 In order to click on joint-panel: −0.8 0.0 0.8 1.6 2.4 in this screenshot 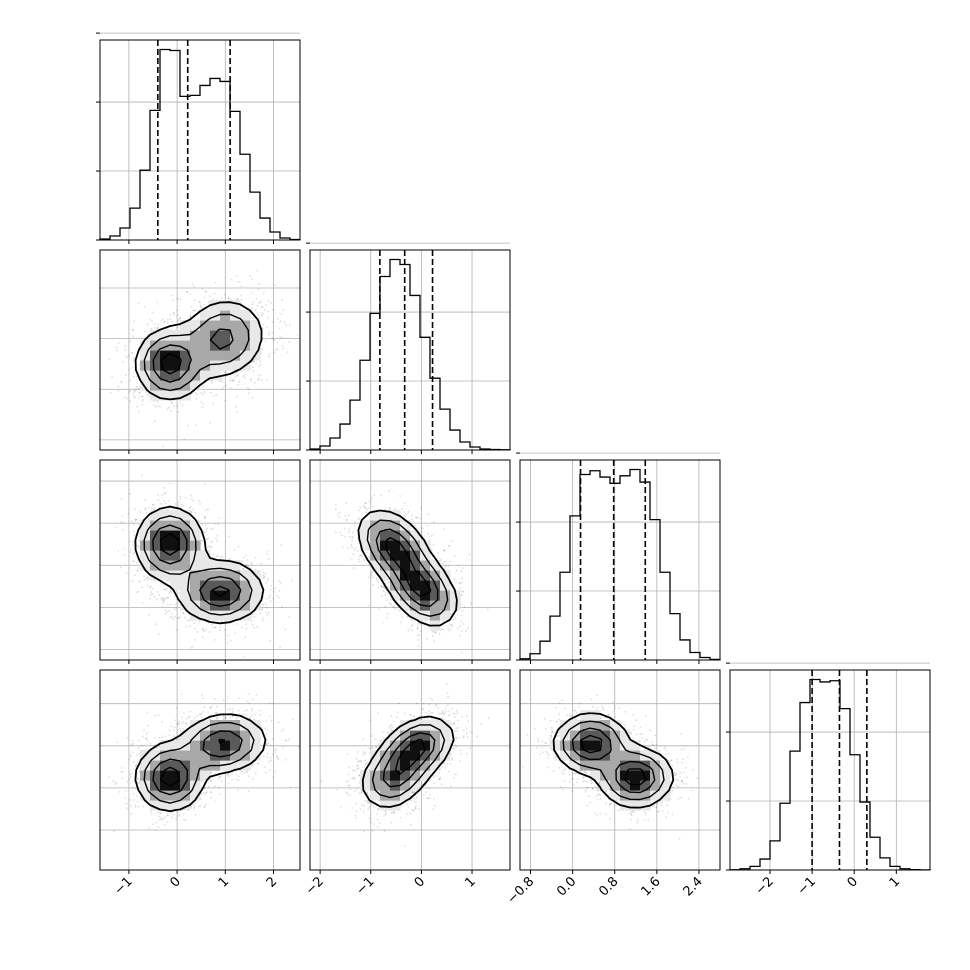, I will do `click(612, 788)`.